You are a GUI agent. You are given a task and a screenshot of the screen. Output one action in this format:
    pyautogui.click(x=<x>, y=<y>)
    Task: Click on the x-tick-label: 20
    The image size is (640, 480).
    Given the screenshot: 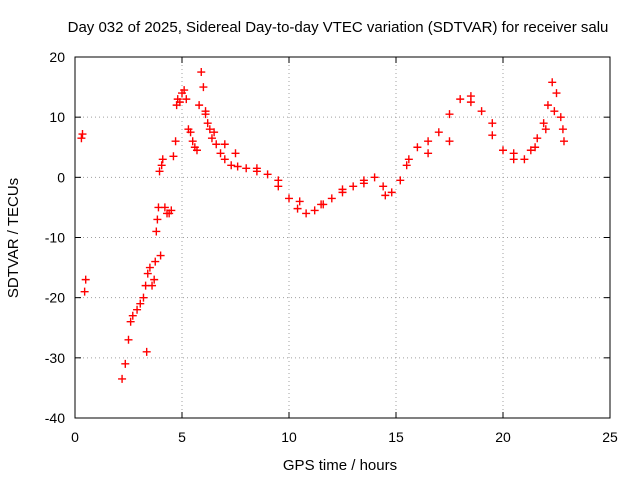 What is the action you would take?
    pyautogui.click(x=503, y=437)
    